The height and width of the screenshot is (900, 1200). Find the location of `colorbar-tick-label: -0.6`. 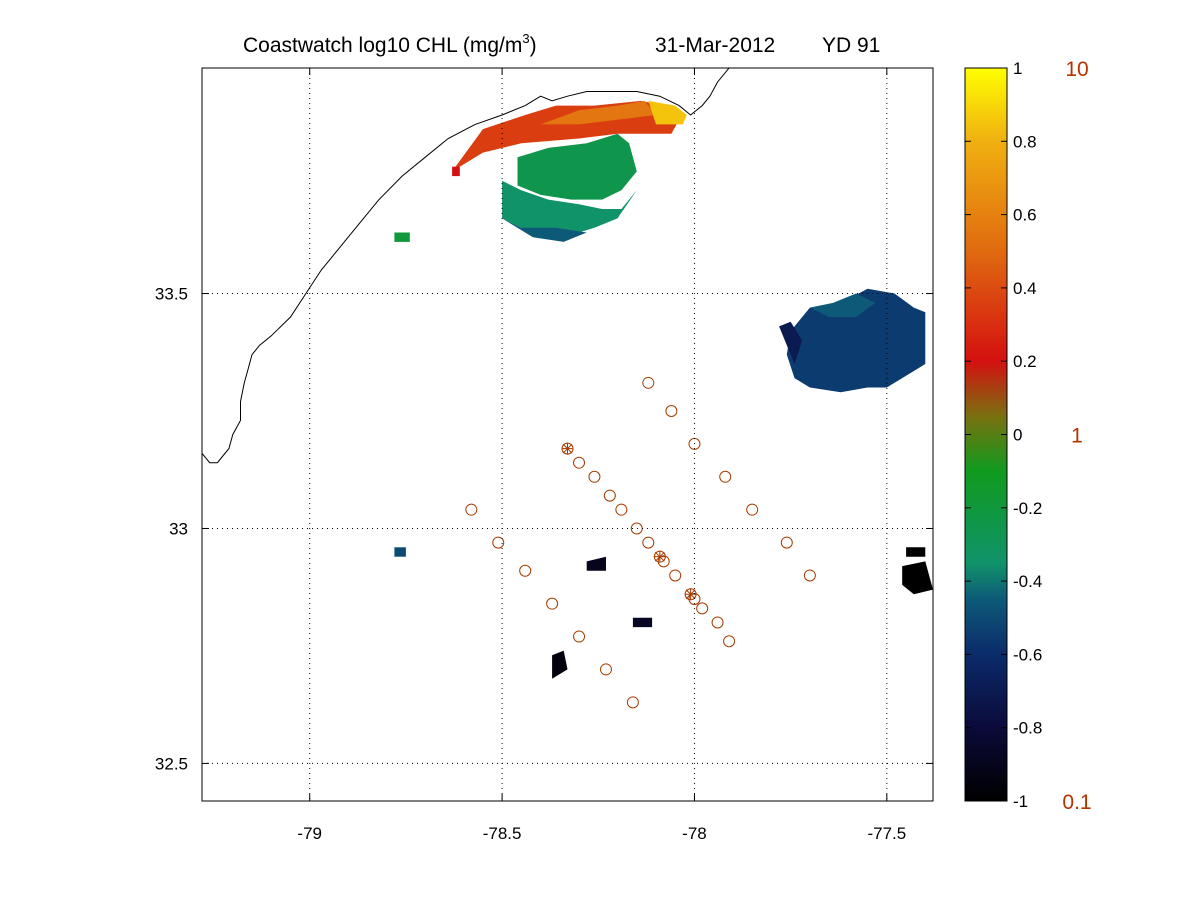

colorbar-tick-label: -0.6 is located at coordinates (1027, 654).